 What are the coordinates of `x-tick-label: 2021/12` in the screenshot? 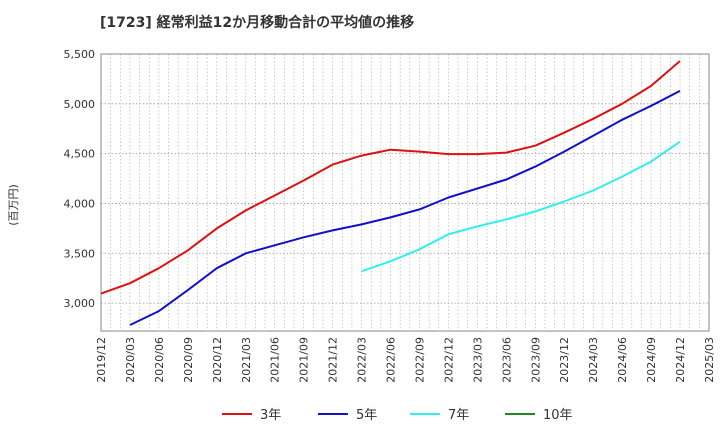 It's located at (333, 360).